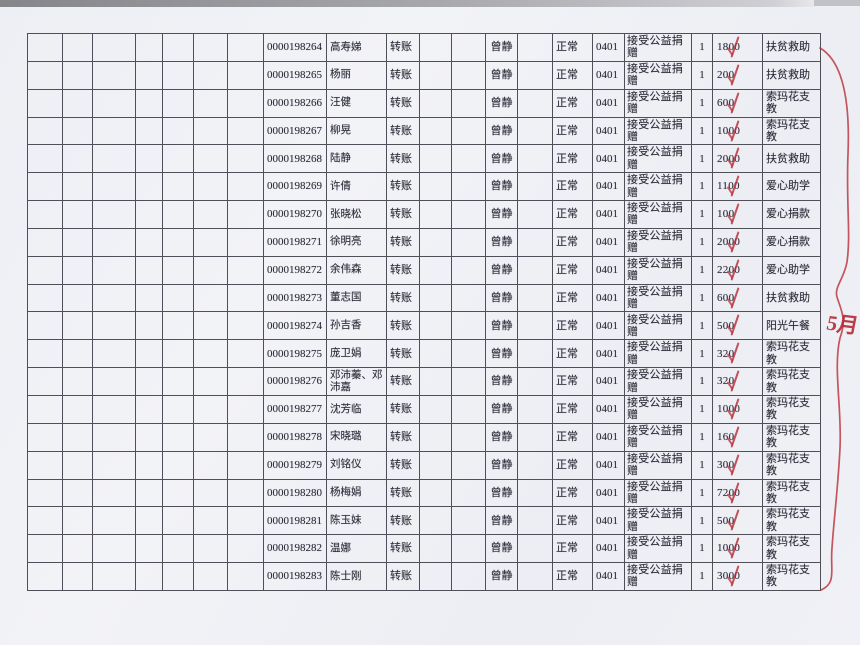 Image resolution: width=860 pixels, height=645 pixels. I want to click on category-cell: 扶贫救助, so click(792, 298).